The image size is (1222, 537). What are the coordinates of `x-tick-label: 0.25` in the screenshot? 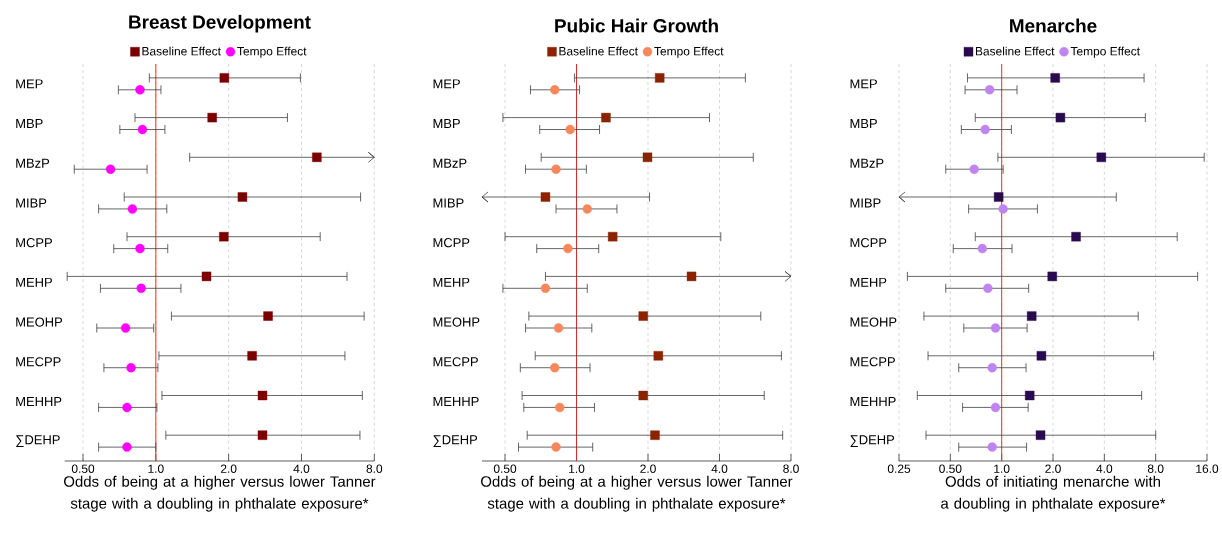 It's located at (899, 468).